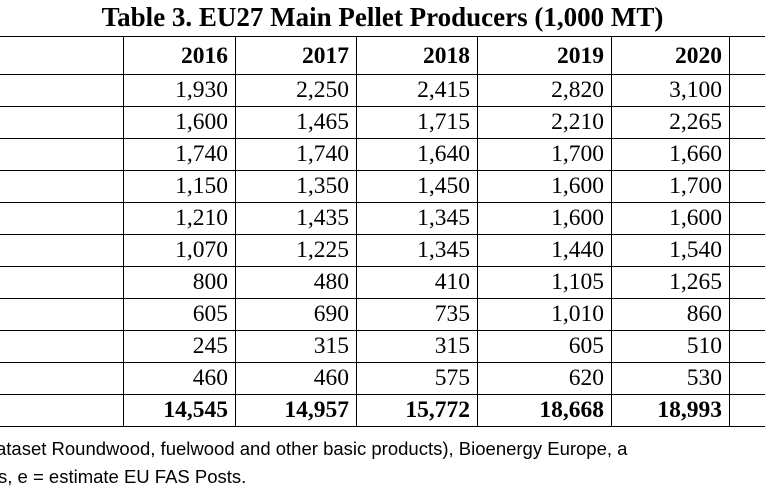  Describe the element at coordinates (417, 90) in the screenshot. I see `table-cell: 2,415` at that location.